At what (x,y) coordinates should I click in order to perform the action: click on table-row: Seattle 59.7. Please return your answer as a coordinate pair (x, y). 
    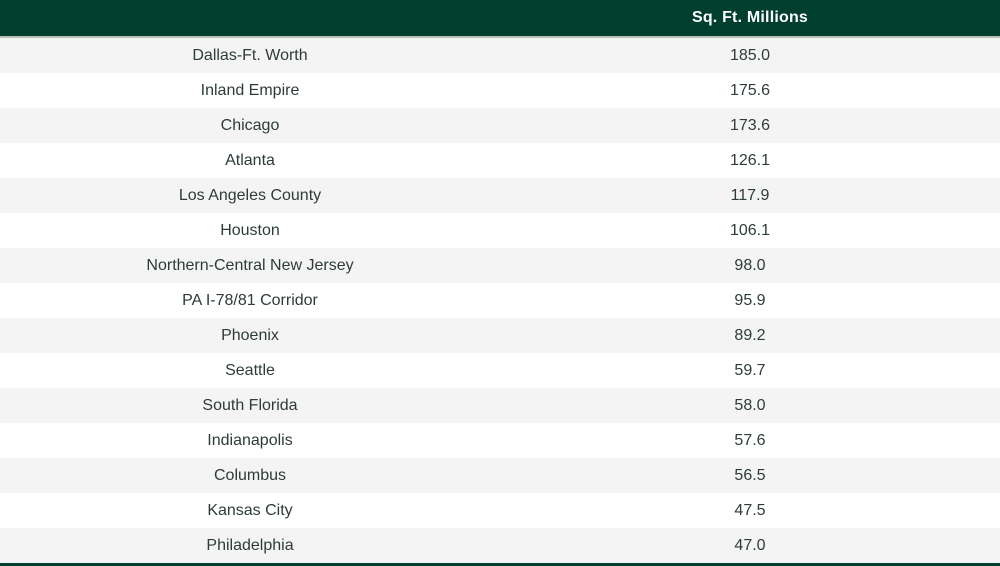
    Looking at the image, I should click on (500, 370).